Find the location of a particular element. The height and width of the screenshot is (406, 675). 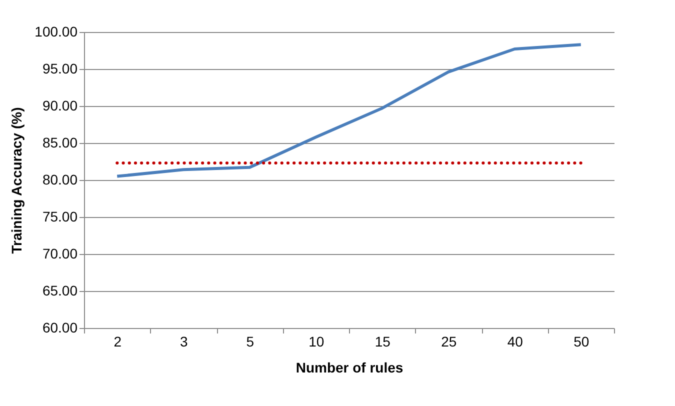

x-tick-label: 15 is located at coordinates (382, 342).